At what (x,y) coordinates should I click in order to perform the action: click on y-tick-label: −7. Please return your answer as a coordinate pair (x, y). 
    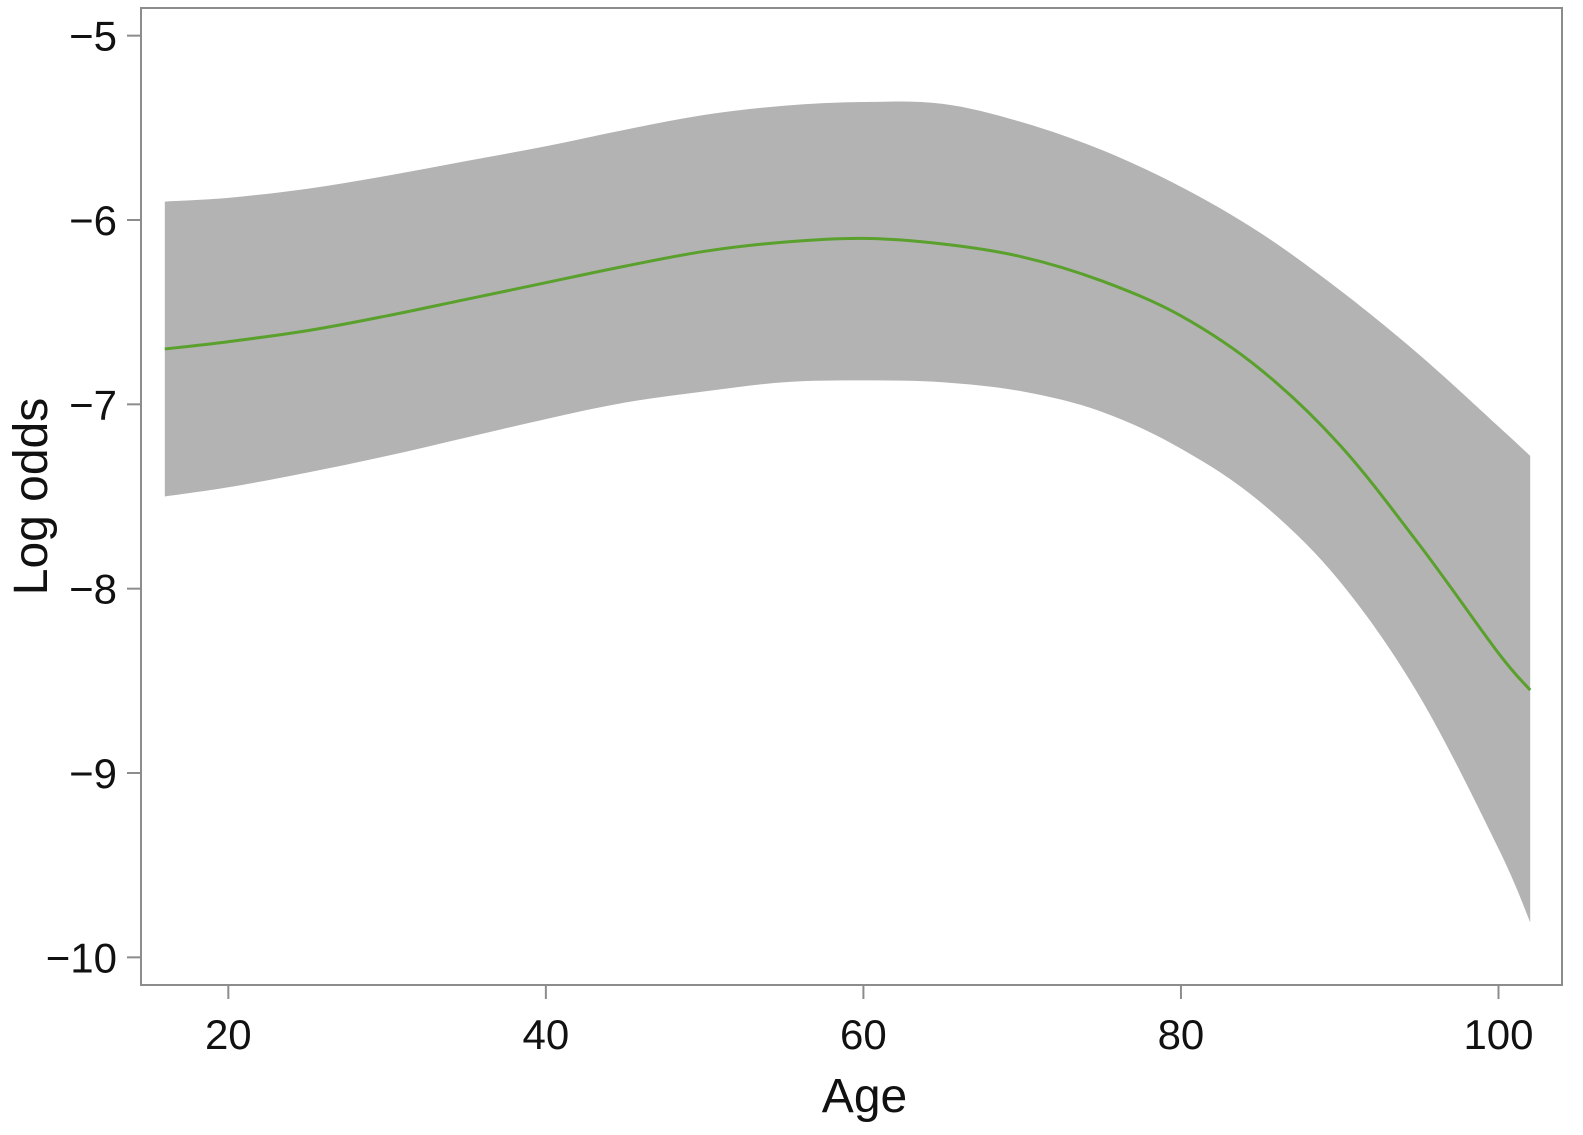
    Looking at the image, I should click on (93, 404).